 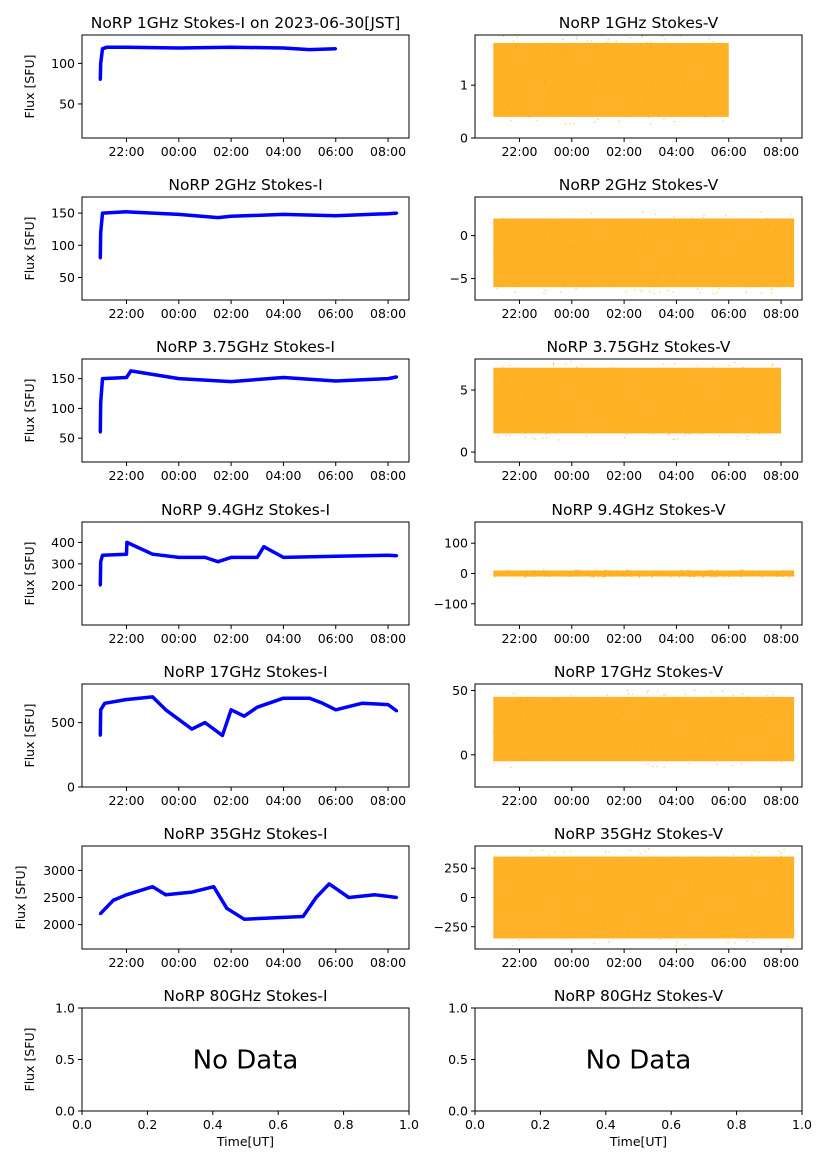 I want to click on y-tick-label: −100, so click(x=451, y=603).